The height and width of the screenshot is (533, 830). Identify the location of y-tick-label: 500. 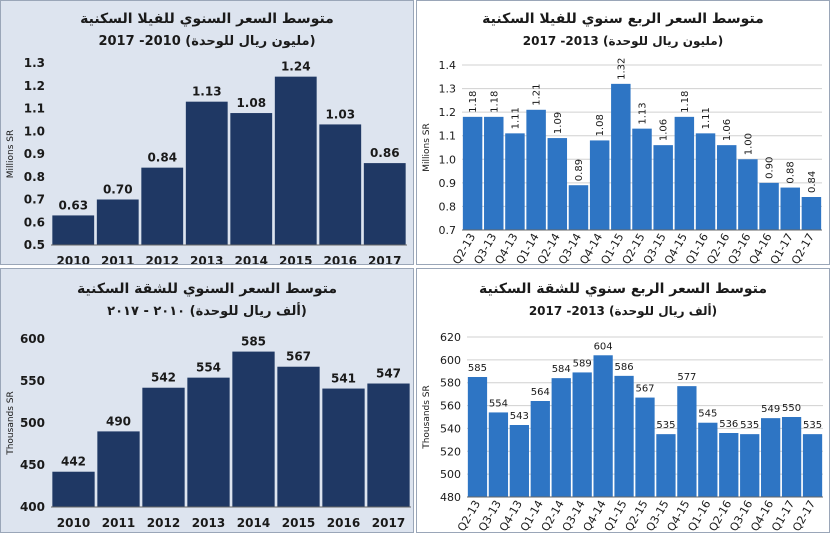
(450, 474).